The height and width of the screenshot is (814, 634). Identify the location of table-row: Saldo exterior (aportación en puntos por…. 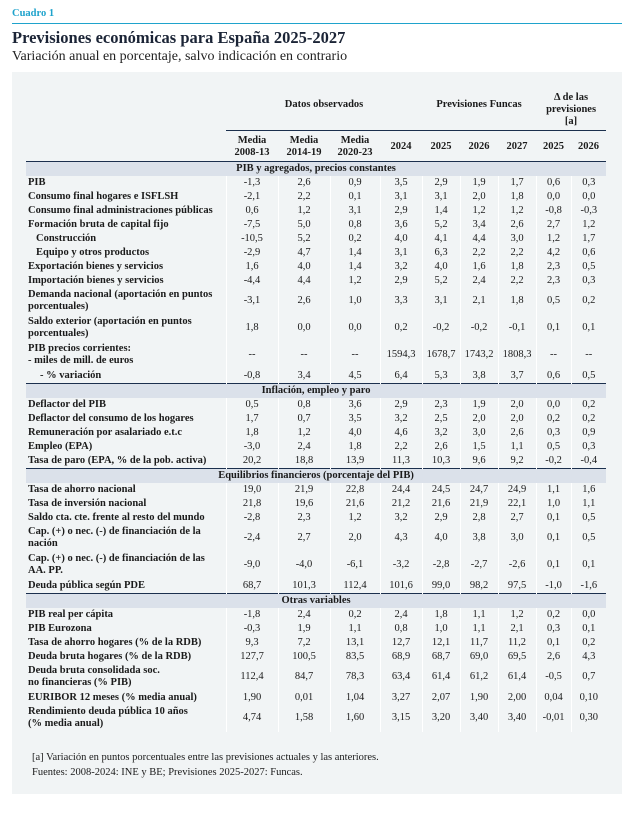
(316, 328).